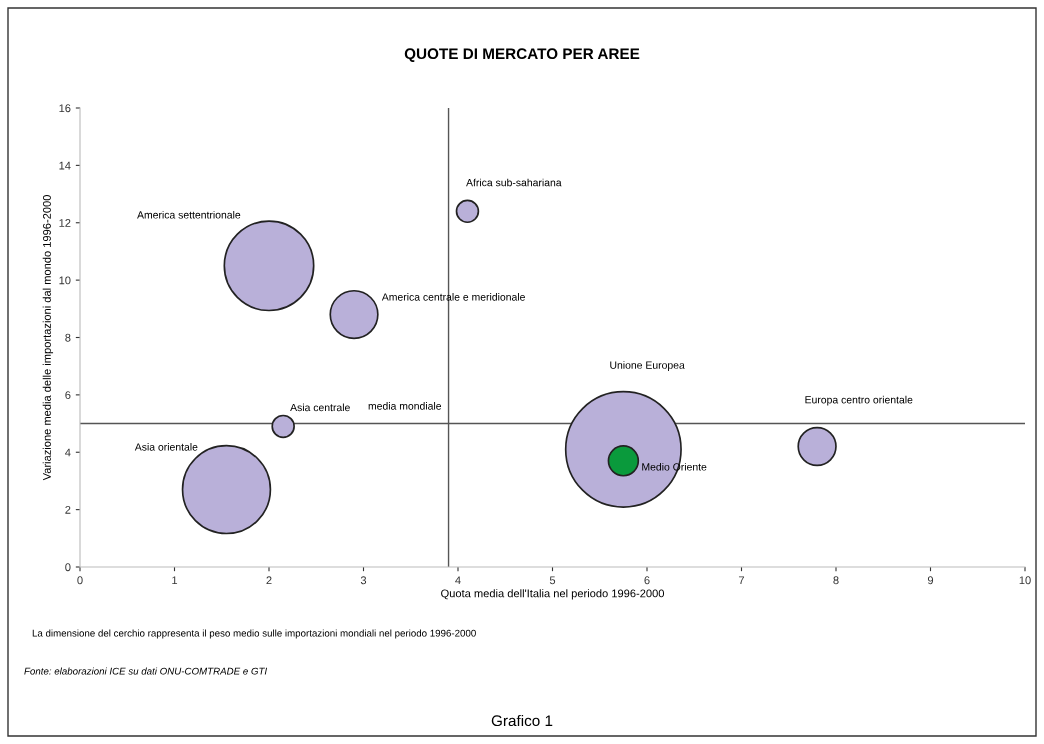 This screenshot has height=744, width=1044. I want to click on y-tick-label: 12, so click(65, 223).